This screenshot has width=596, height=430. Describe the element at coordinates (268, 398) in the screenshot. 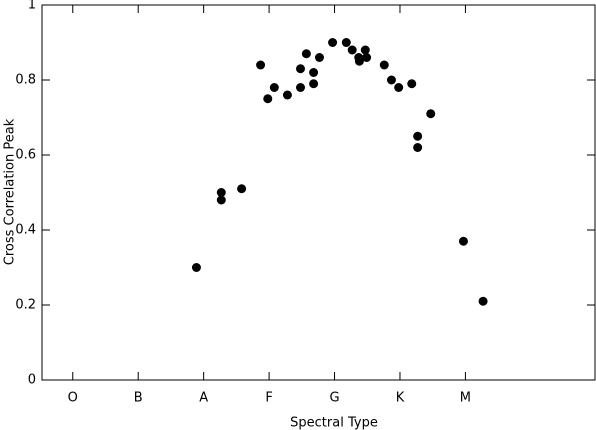

I see `x-tick-label: F` at that location.